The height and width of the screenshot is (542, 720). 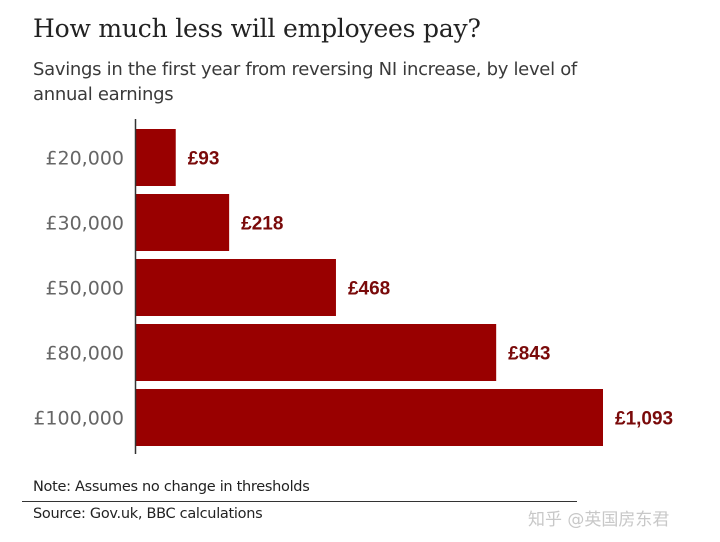 I want to click on footer-divider, so click(x=299, y=501).